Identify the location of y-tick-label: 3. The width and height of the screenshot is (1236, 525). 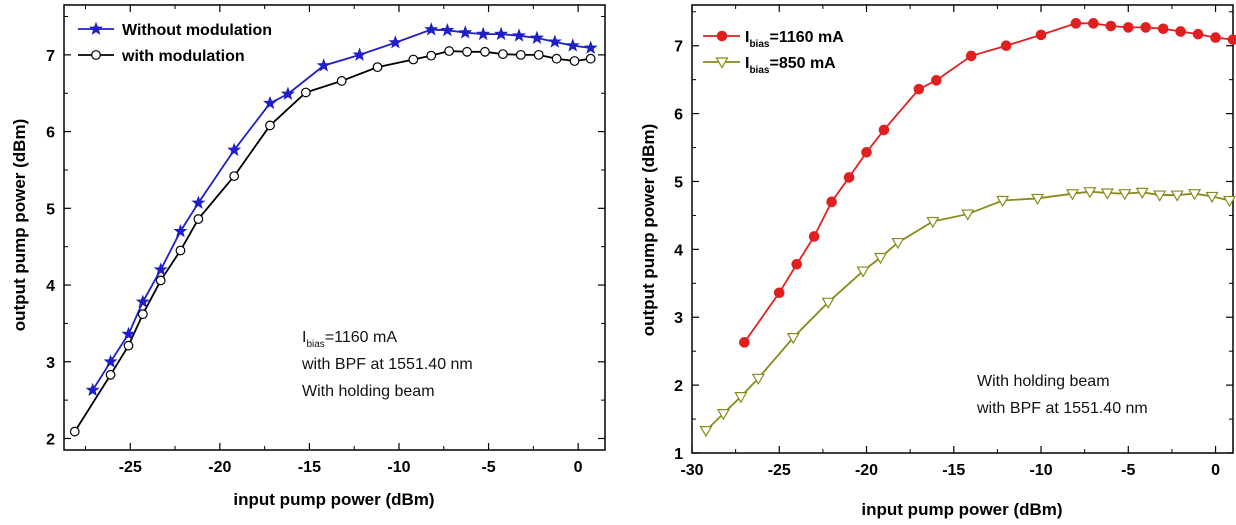
(678, 318).